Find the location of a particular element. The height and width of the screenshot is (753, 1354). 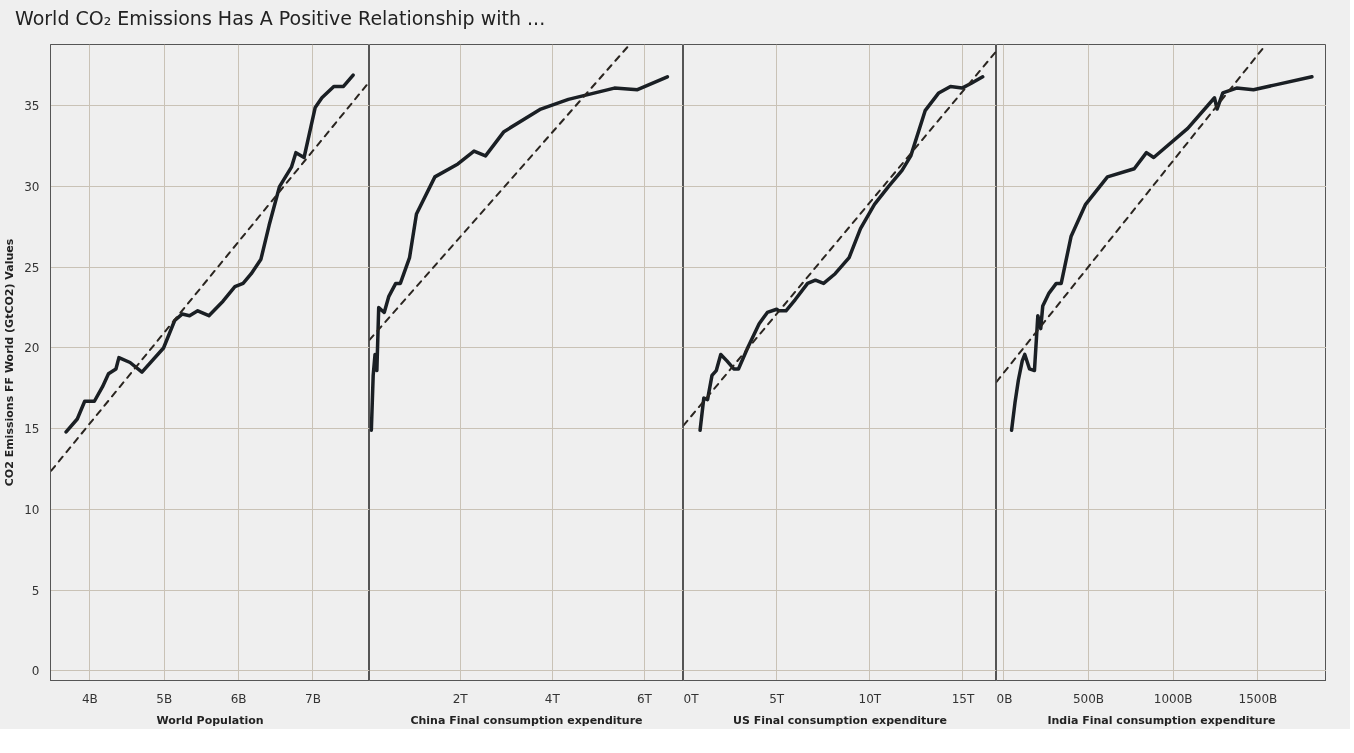

x-axis-title: World Population is located at coordinates (210, 720).